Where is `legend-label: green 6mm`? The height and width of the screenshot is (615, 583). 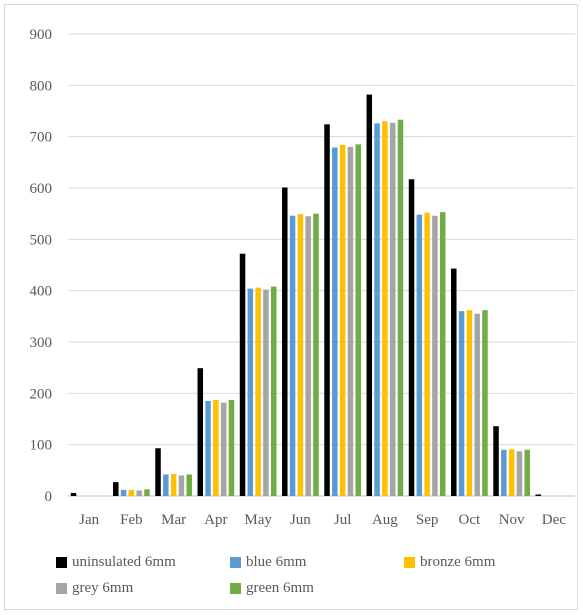 legend-label: green 6mm is located at coordinates (280, 588).